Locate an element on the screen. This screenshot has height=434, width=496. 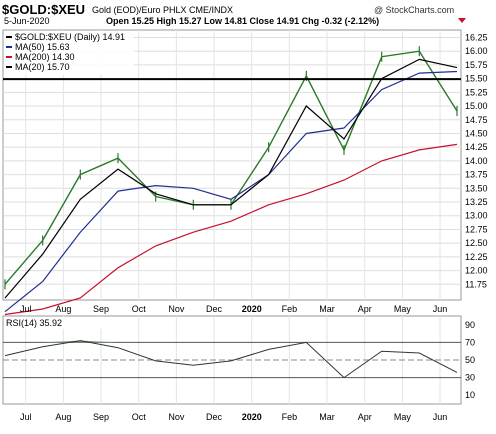
price-tick-label: 13.00 is located at coordinates (476, 216).